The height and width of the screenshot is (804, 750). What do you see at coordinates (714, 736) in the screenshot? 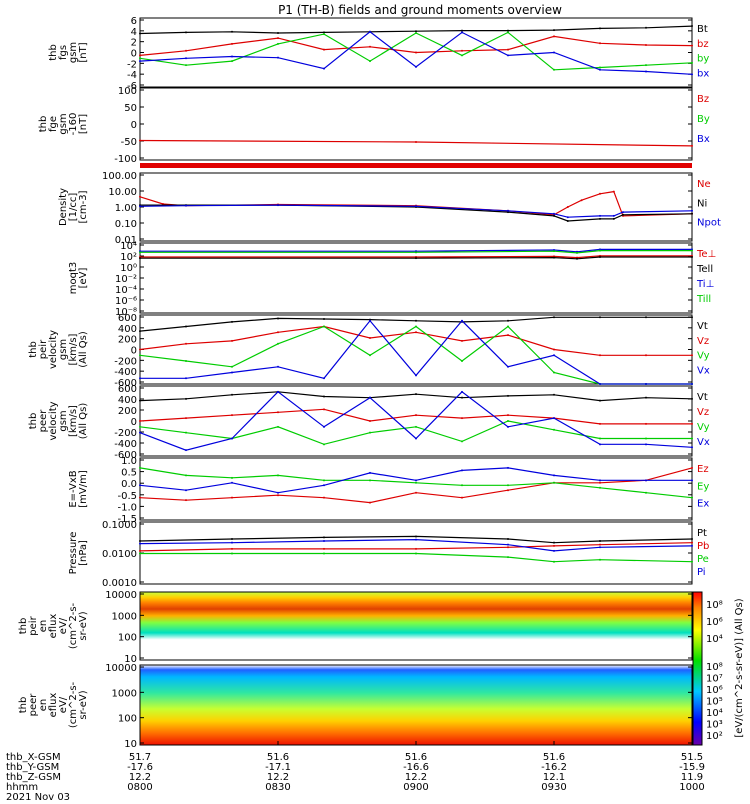
I see `colorbar-tick-label: 10²` at bounding box center [714, 736].